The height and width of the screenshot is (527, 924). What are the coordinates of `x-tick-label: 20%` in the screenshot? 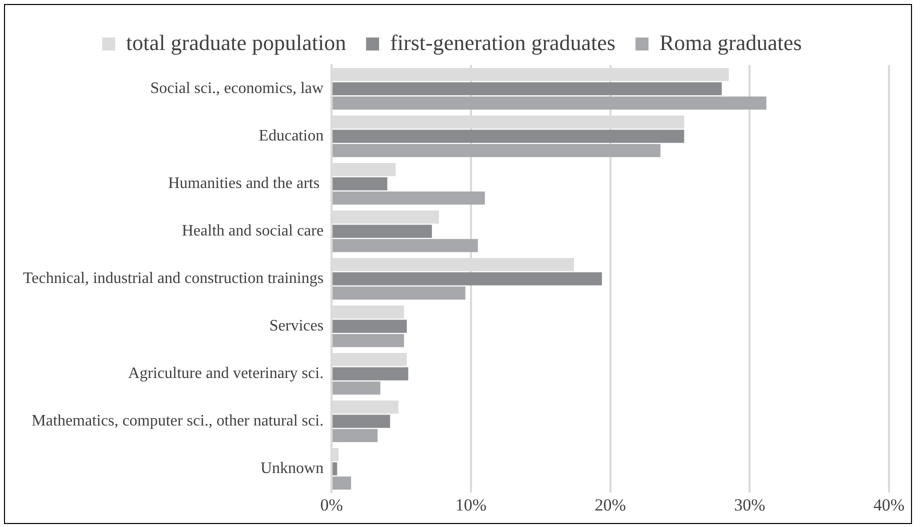 It's located at (610, 504).